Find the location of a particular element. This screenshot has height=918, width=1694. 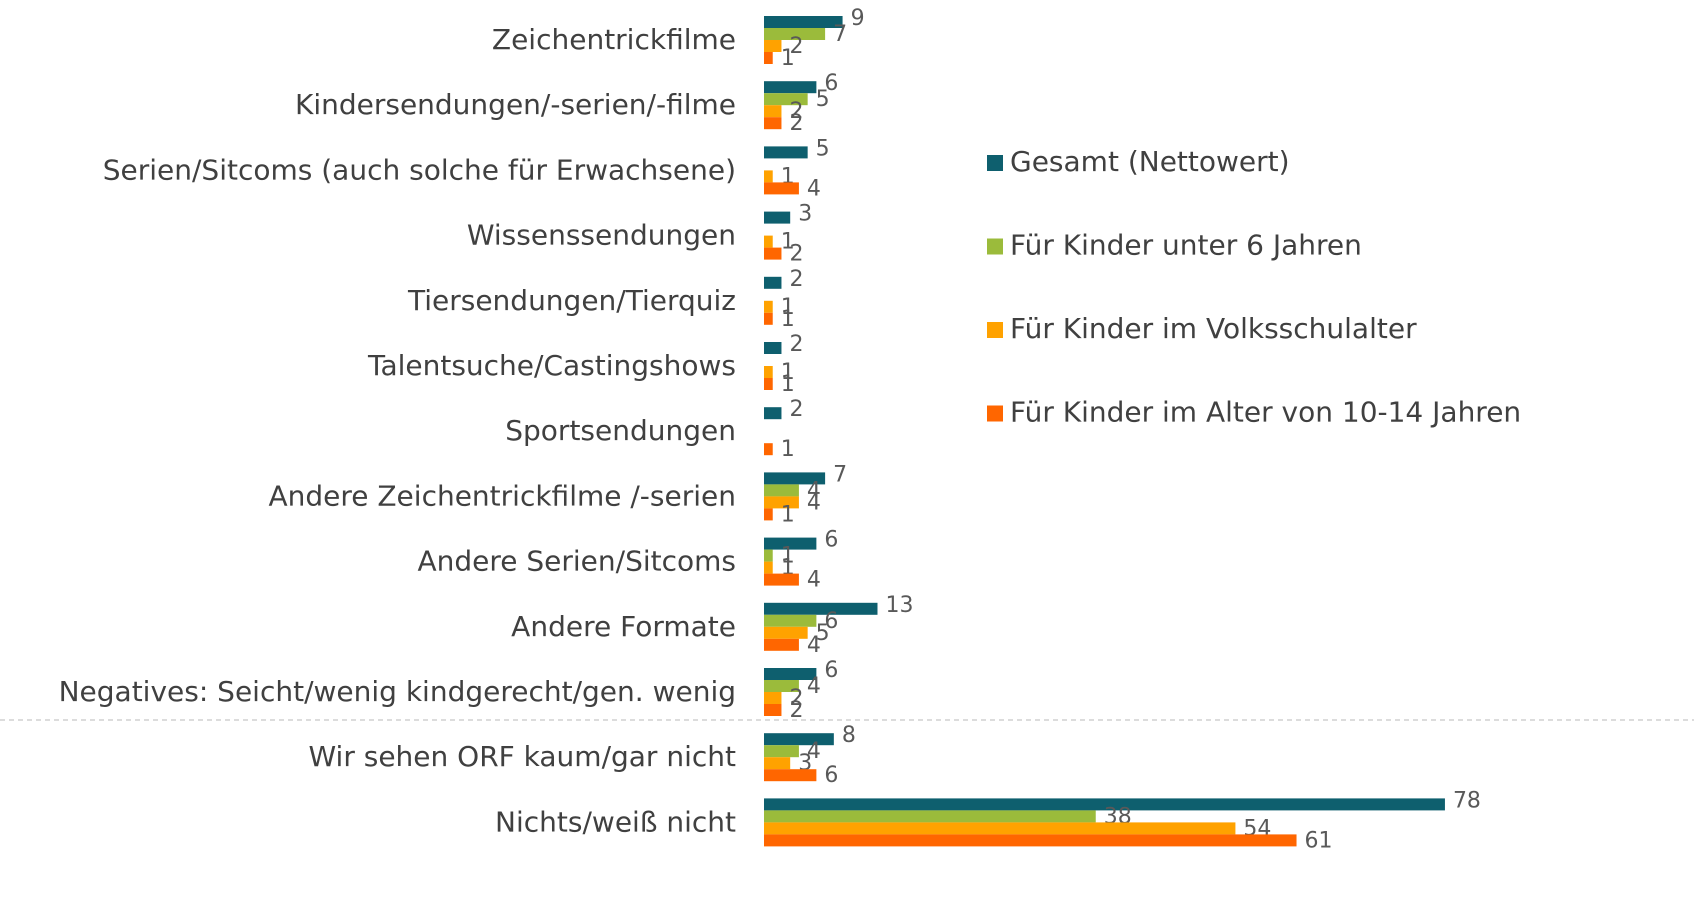

category-label: Zeichentrickfilme is located at coordinates (614, 39).